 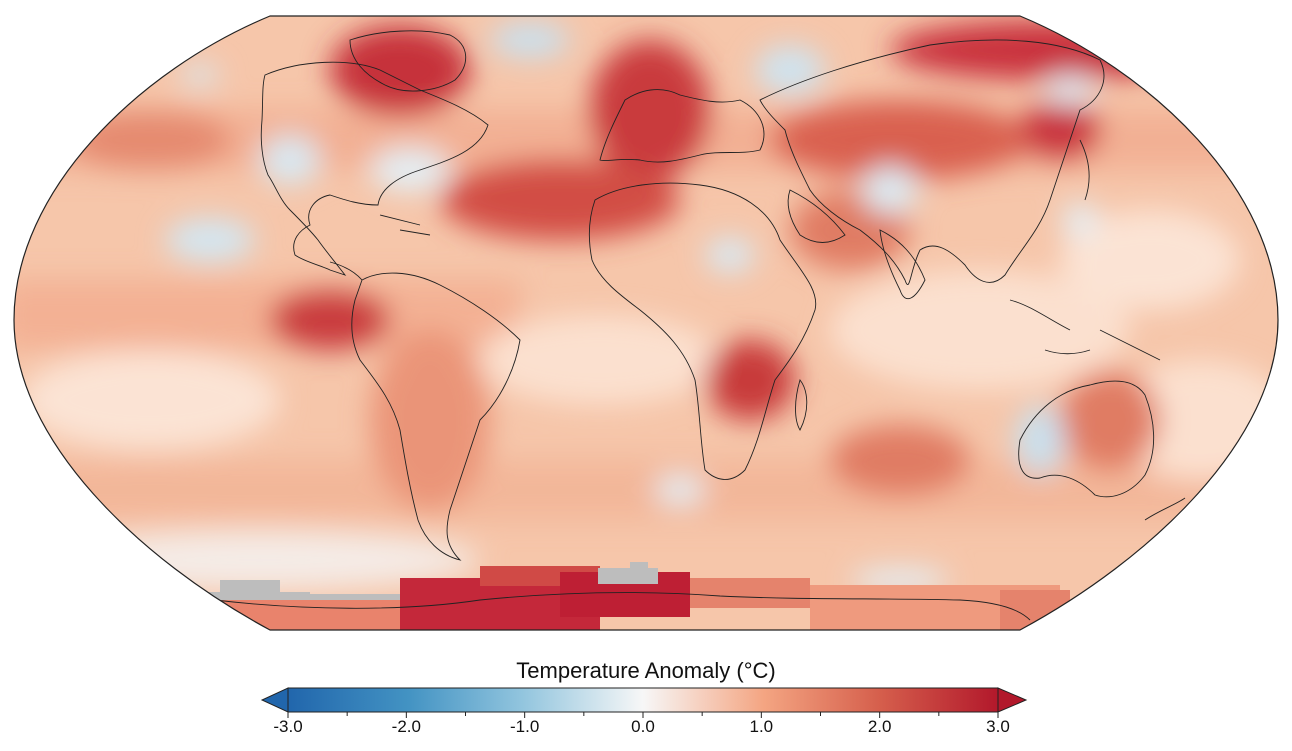 What do you see at coordinates (288, 726) in the screenshot?
I see `colorbar-tick-label: -3.0` at bounding box center [288, 726].